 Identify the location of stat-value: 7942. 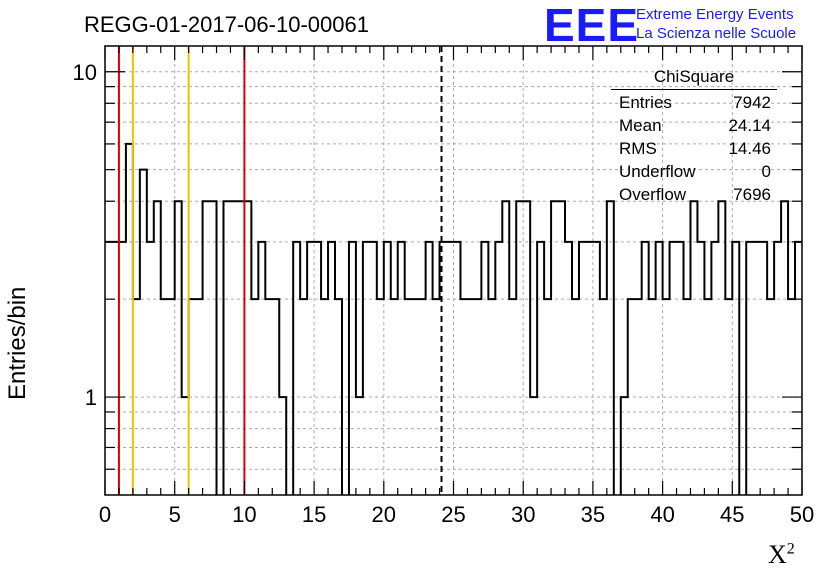
(752, 102).